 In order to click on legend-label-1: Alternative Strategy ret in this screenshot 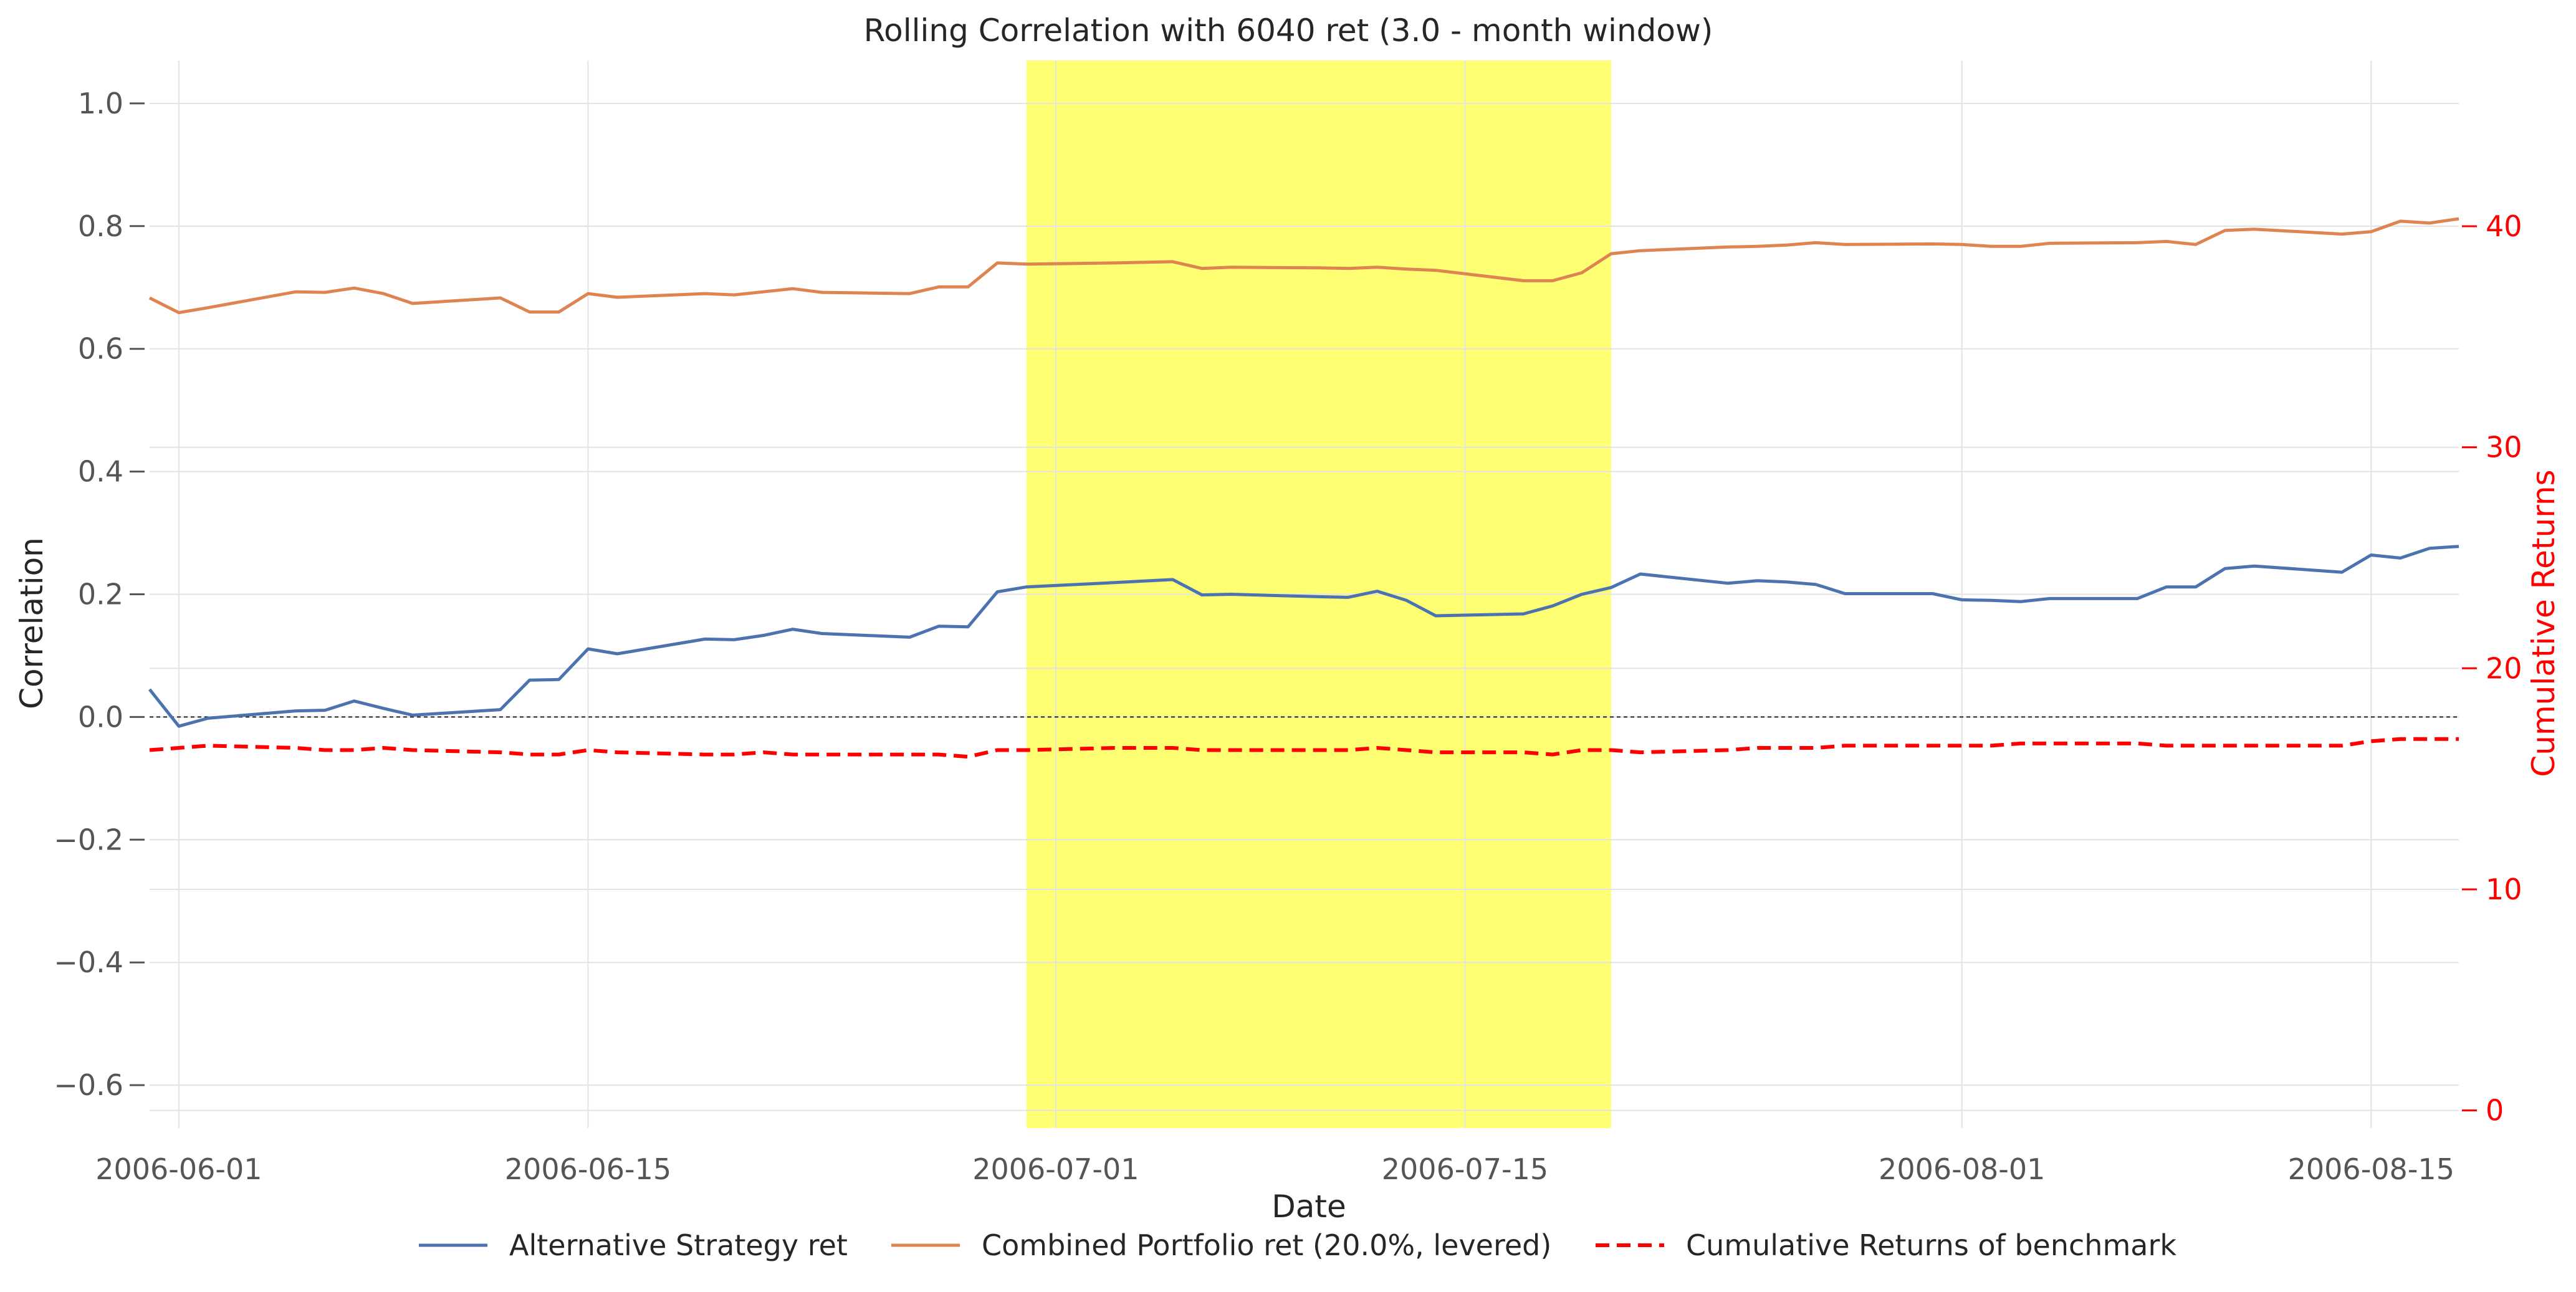, I will do `click(679, 1245)`.